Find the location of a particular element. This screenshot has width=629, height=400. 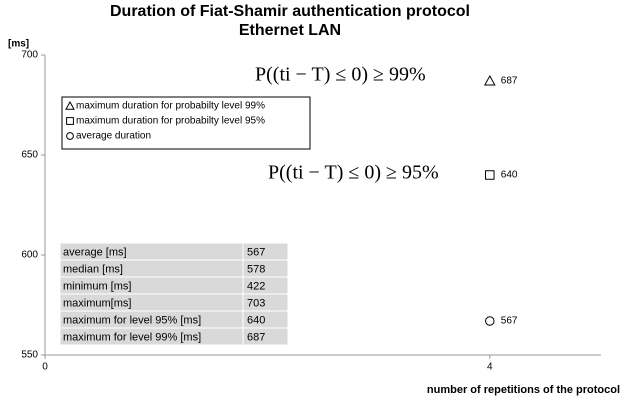

table-value: 422 is located at coordinates (256, 286).